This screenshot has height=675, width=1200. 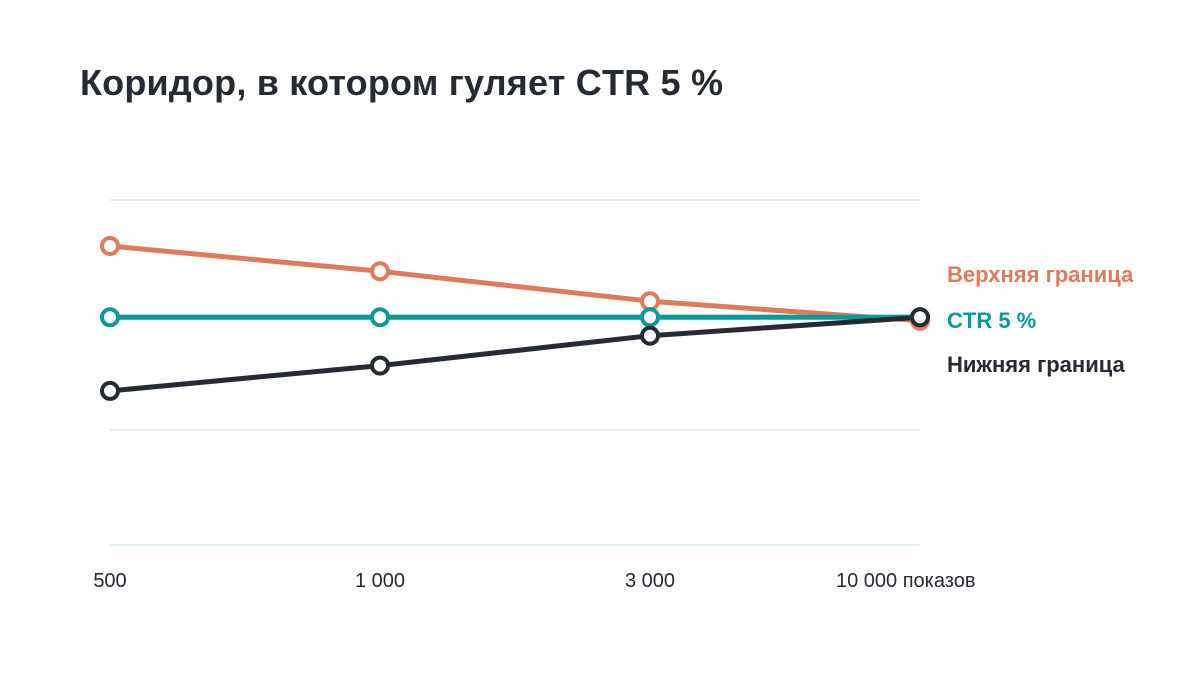 I want to click on x-tick-label: 500, so click(x=109, y=581).